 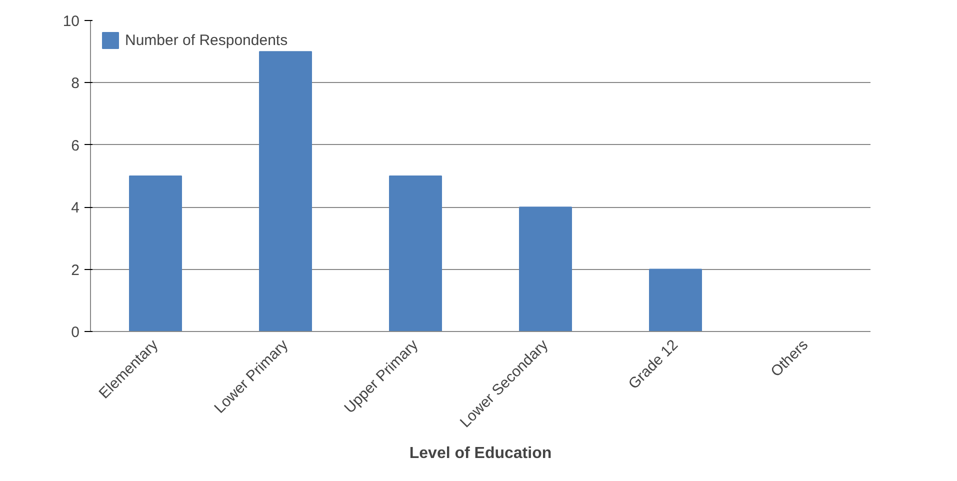 What do you see at coordinates (75, 332) in the screenshot?
I see `y-tick-label: 0` at bounding box center [75, 332].